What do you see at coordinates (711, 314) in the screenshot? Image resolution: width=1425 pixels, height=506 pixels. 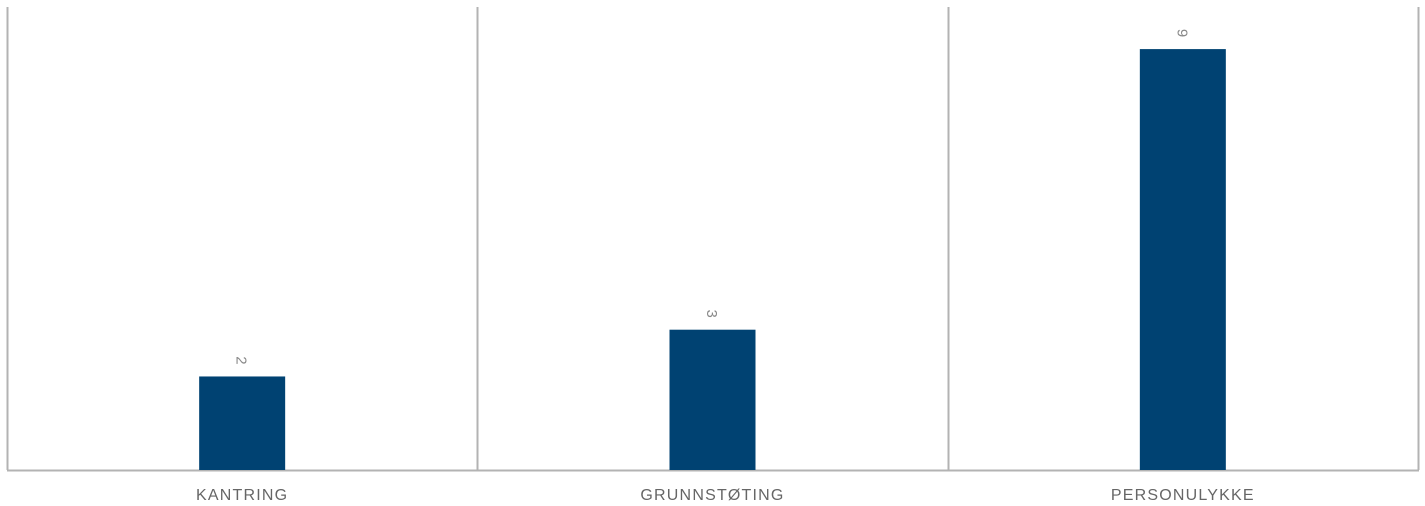 I see `data-label: 3` at bounding box center [711, 314].